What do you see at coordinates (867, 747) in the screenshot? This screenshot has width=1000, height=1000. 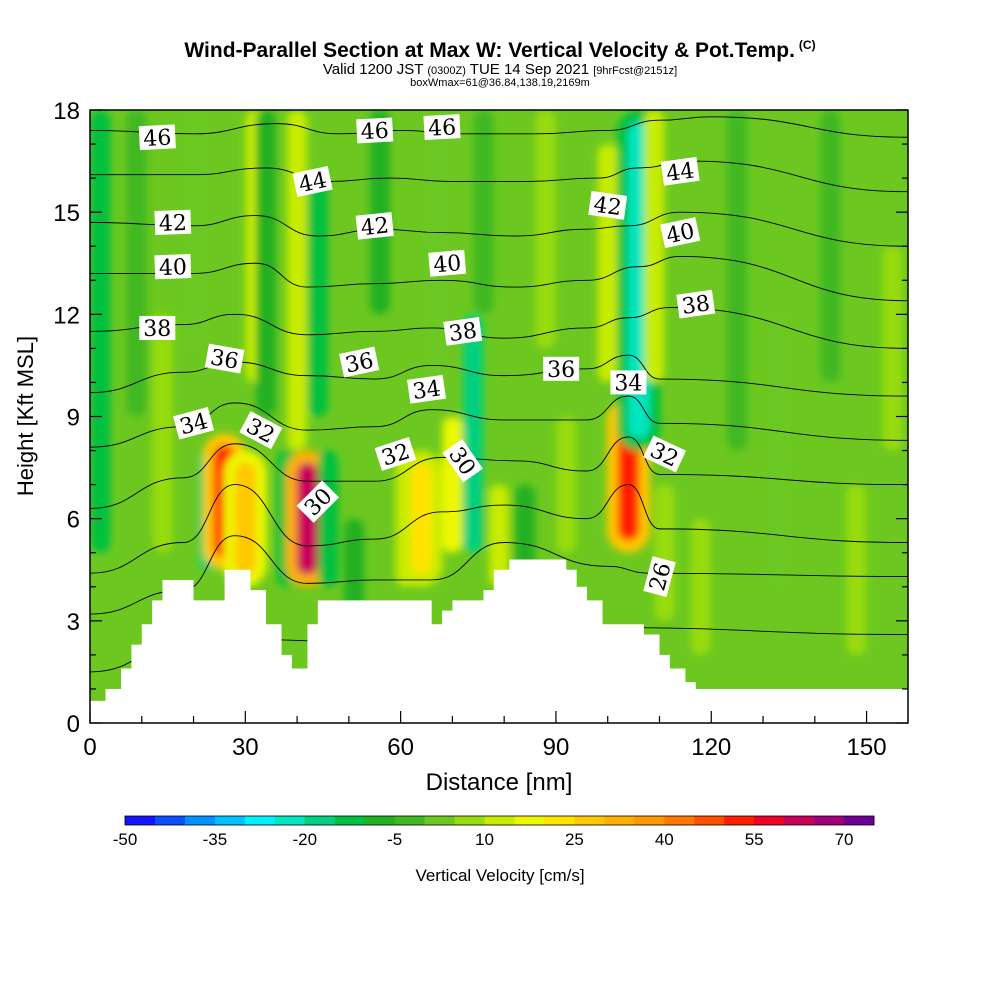 I see `x-tick-label: 150` at bounding box center [867, 747].